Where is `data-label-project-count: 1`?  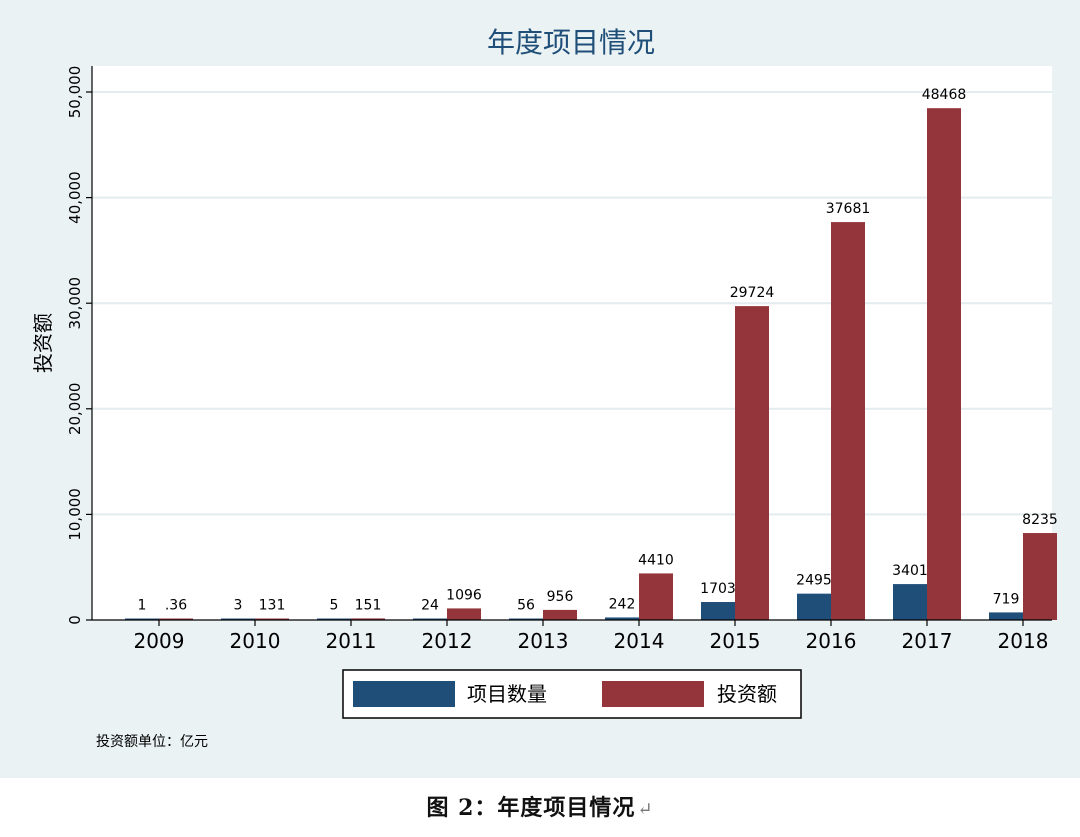 data-label-project-count: 1 is located at coordinates (142, 606).